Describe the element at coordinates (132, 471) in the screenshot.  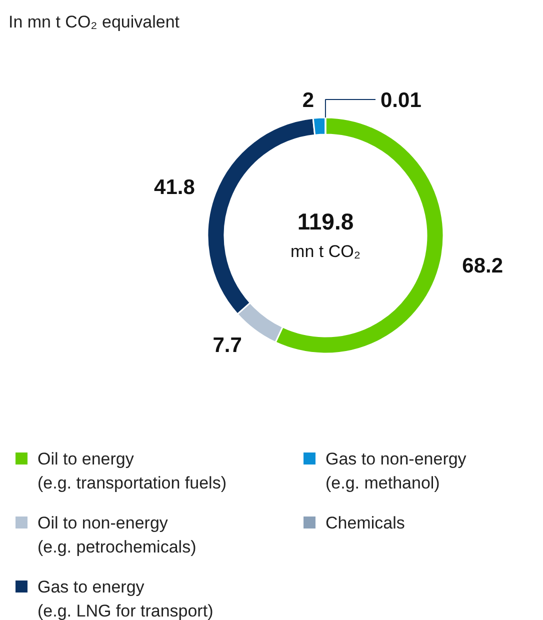
I see `legend-label: Oil to energy (e.g. transportation fuels)` at that location.